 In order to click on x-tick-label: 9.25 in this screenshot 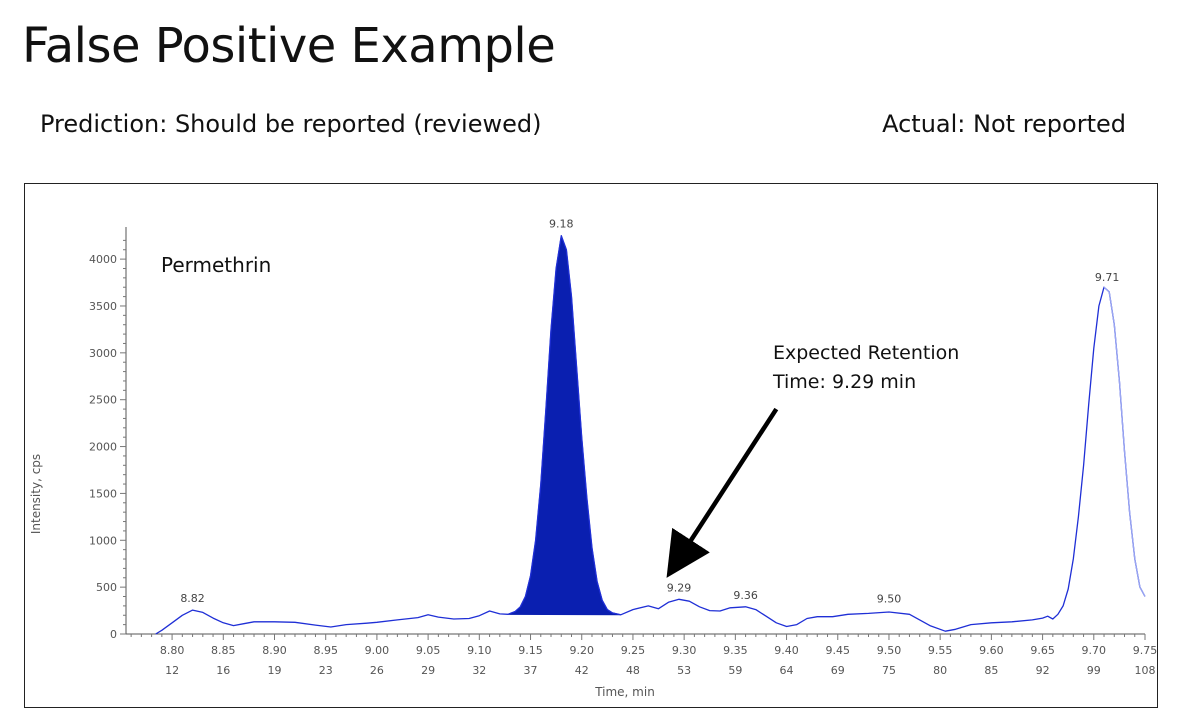, I will do `click(633, 650)`.